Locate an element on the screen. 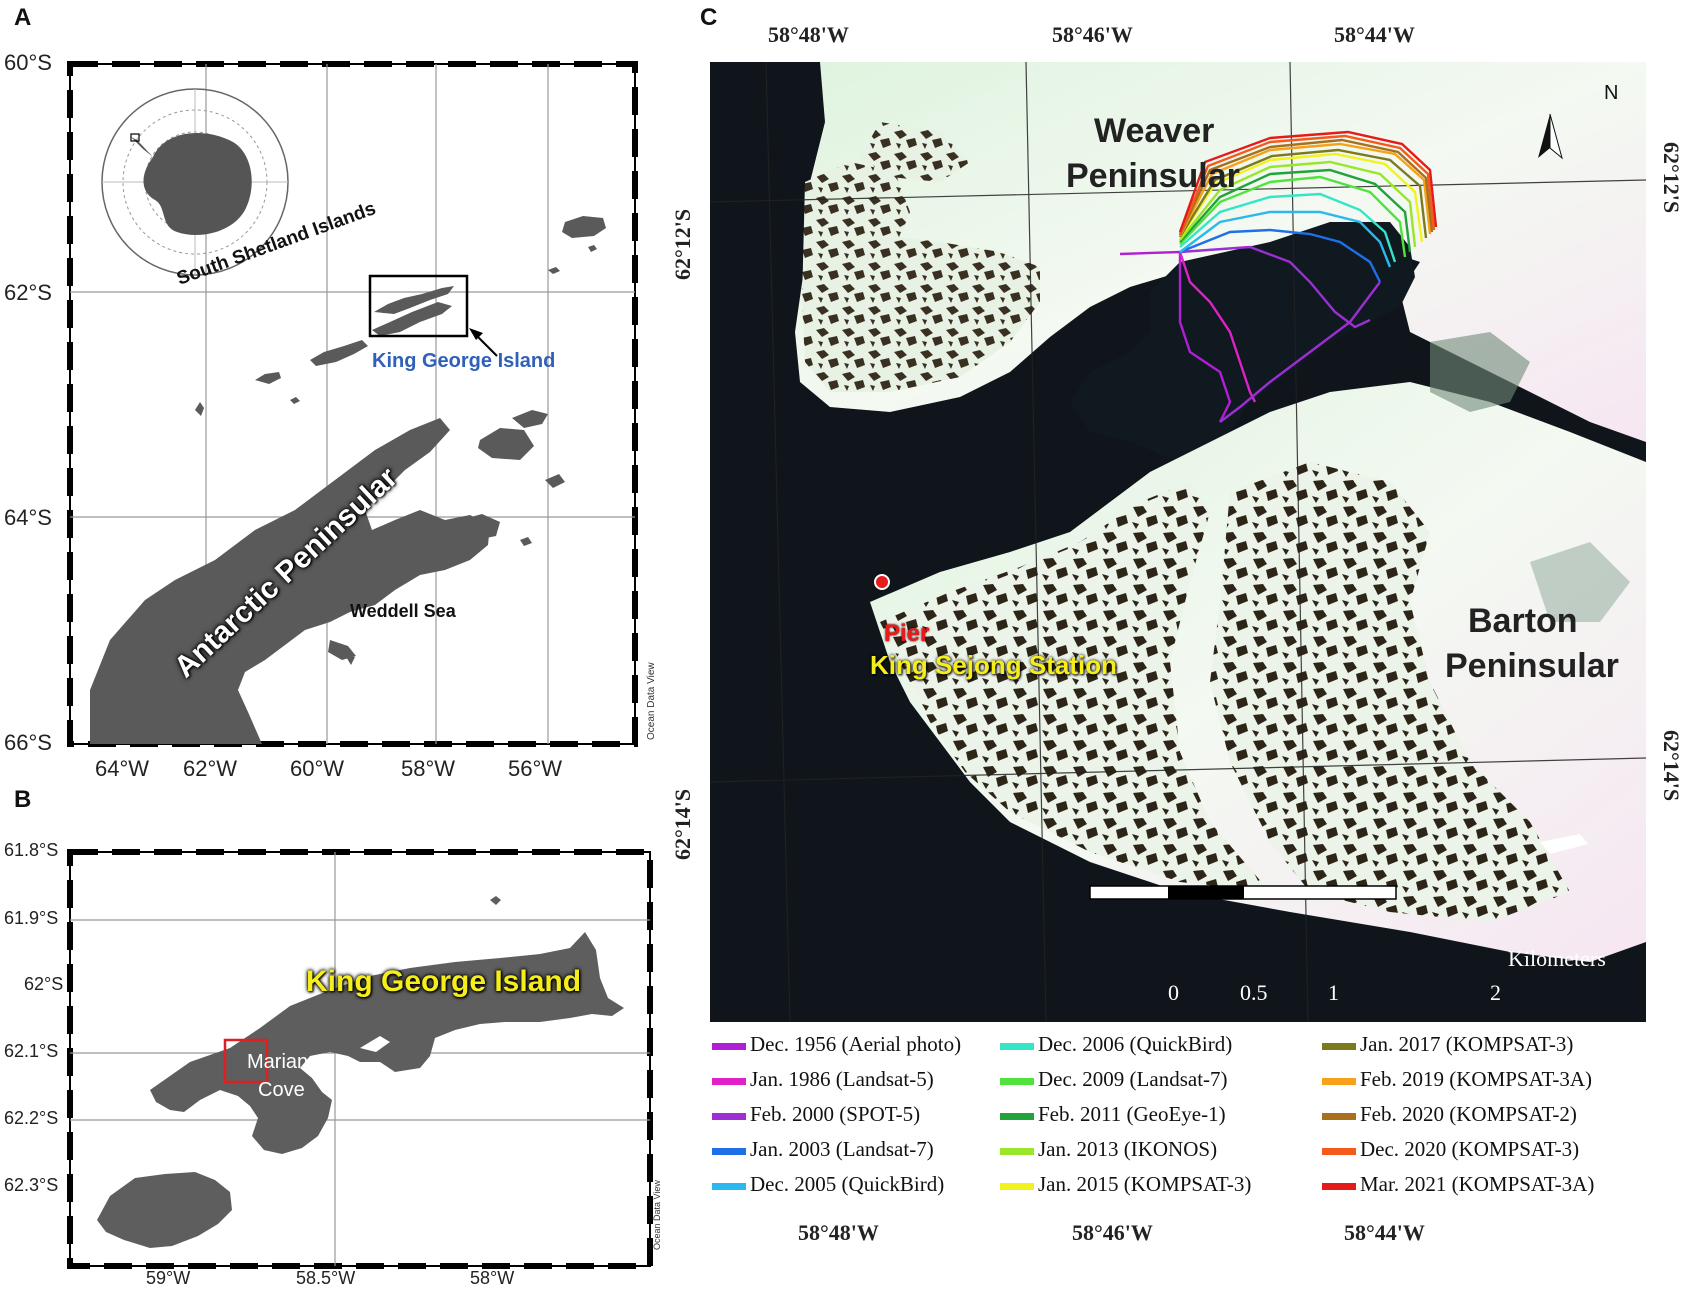 The width and height of the screenshot is (1686, 1289). c-scale-tick-2: 2 is located at coordinates (1495, 992).